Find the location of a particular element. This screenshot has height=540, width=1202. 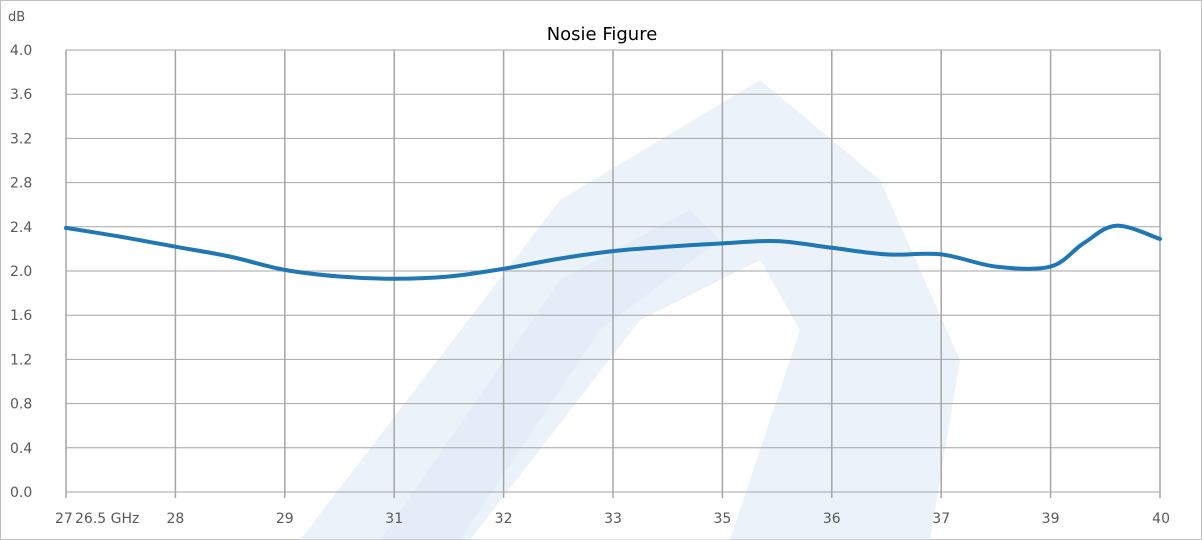

y-tick-label: 0.4 is located at coordinates (21, 449).